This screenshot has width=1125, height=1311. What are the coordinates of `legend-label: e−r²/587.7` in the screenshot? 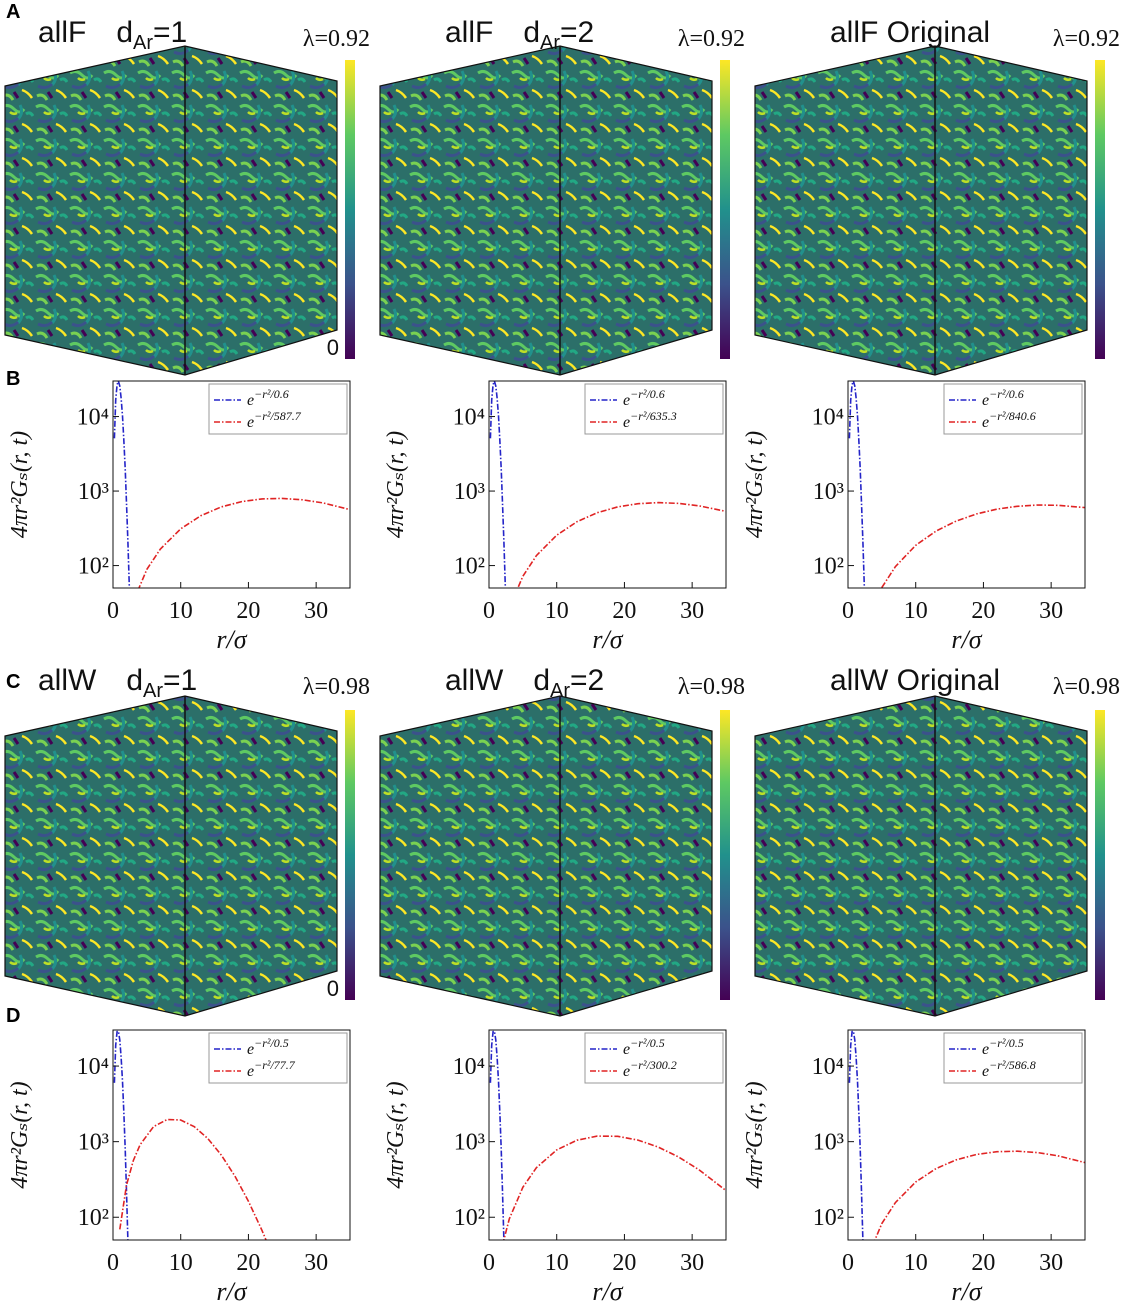 It's located at (274, 420).